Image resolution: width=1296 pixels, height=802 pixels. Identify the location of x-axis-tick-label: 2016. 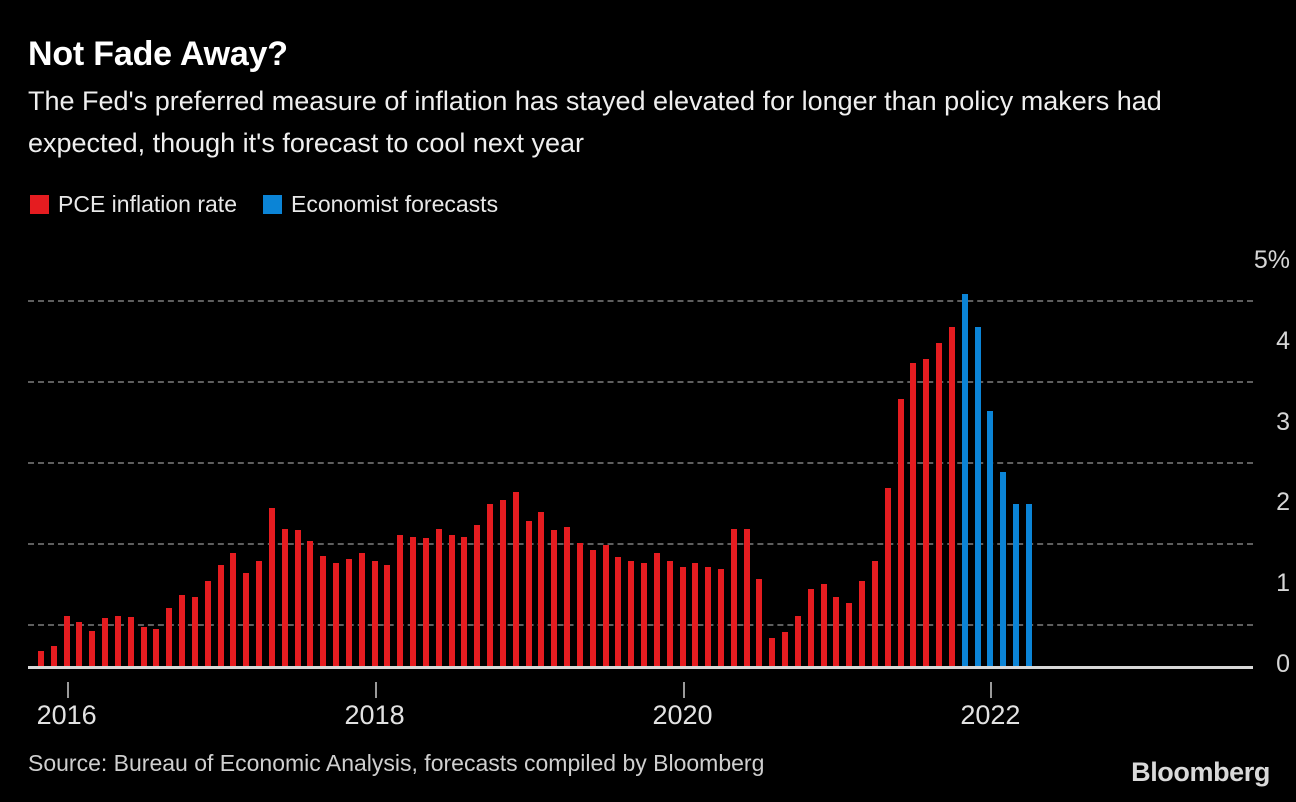
(66, 715).